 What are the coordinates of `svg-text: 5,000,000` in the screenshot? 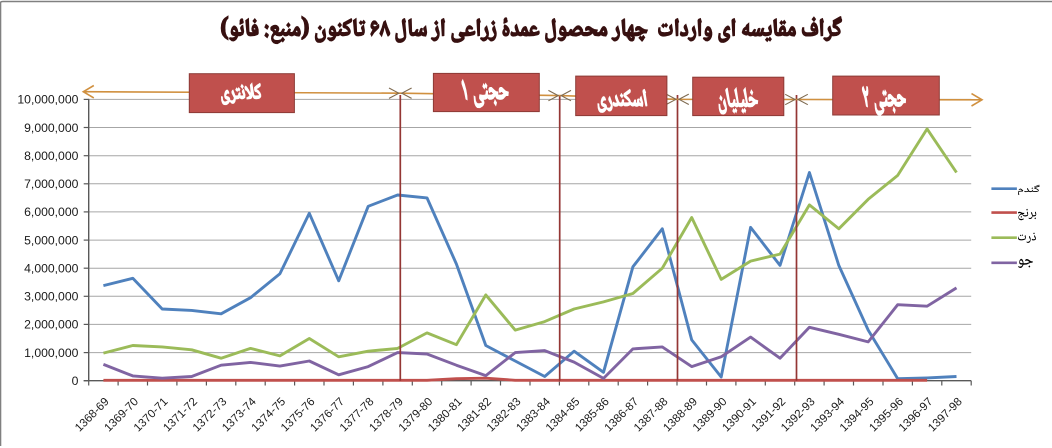 It's located at (51, 240).